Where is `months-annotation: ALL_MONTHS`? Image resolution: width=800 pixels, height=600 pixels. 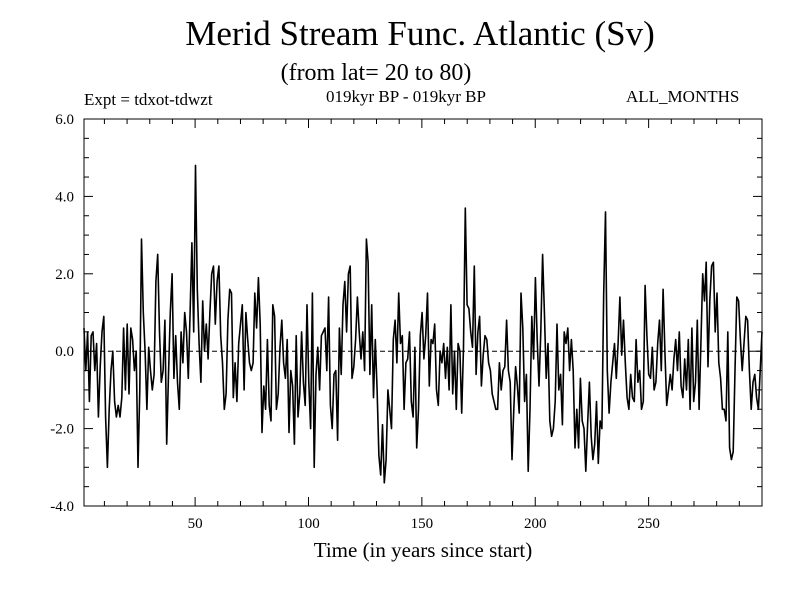
months-annotation: ALL_MONTHS is located at coordinates (683, 96).